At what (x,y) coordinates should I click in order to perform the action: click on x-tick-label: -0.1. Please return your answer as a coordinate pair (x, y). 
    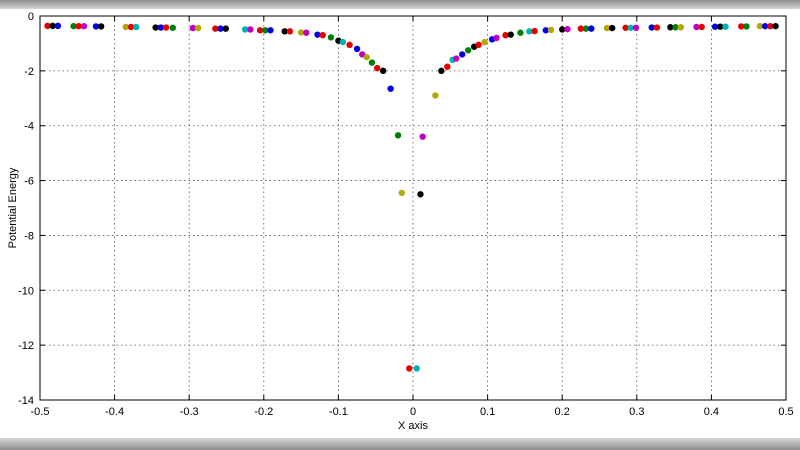
    Looking at the image, I should click on (338, 412).